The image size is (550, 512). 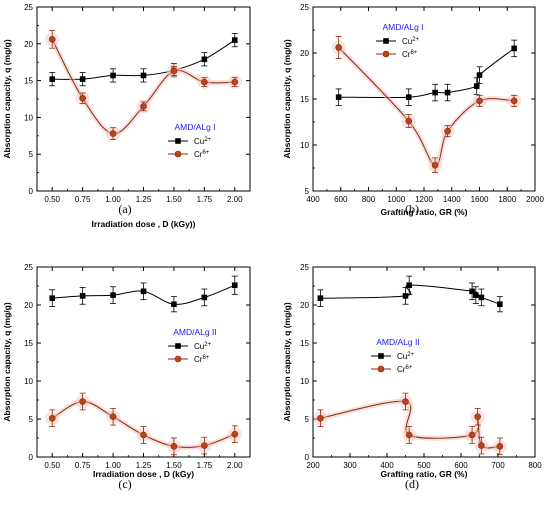 I want to click on legend-label: Cr6+, so click(x=410, y=54).